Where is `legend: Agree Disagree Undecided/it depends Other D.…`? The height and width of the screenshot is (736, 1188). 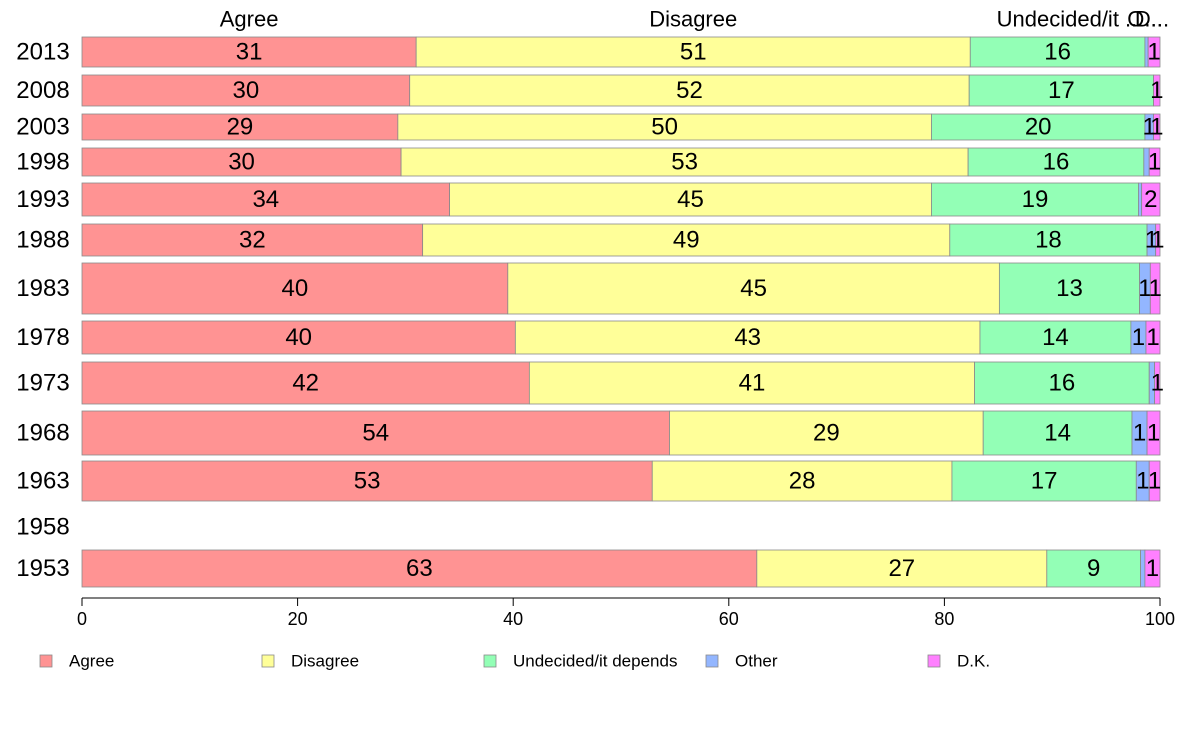
legend: Agree Disagree Undecided/it depends Other D.… is located at coordinates (514, 661).